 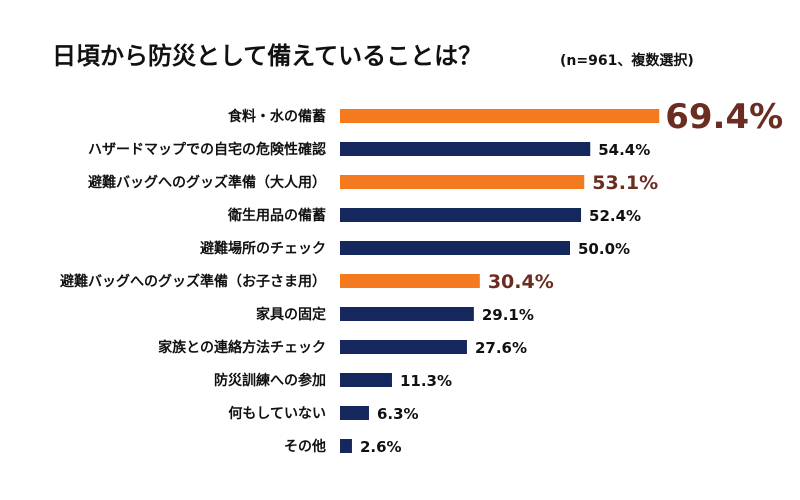 What do you see at coordinates (724, 117) in the screenshot?
I see `value-label: 69.4%` at bounding box center [724, 117].